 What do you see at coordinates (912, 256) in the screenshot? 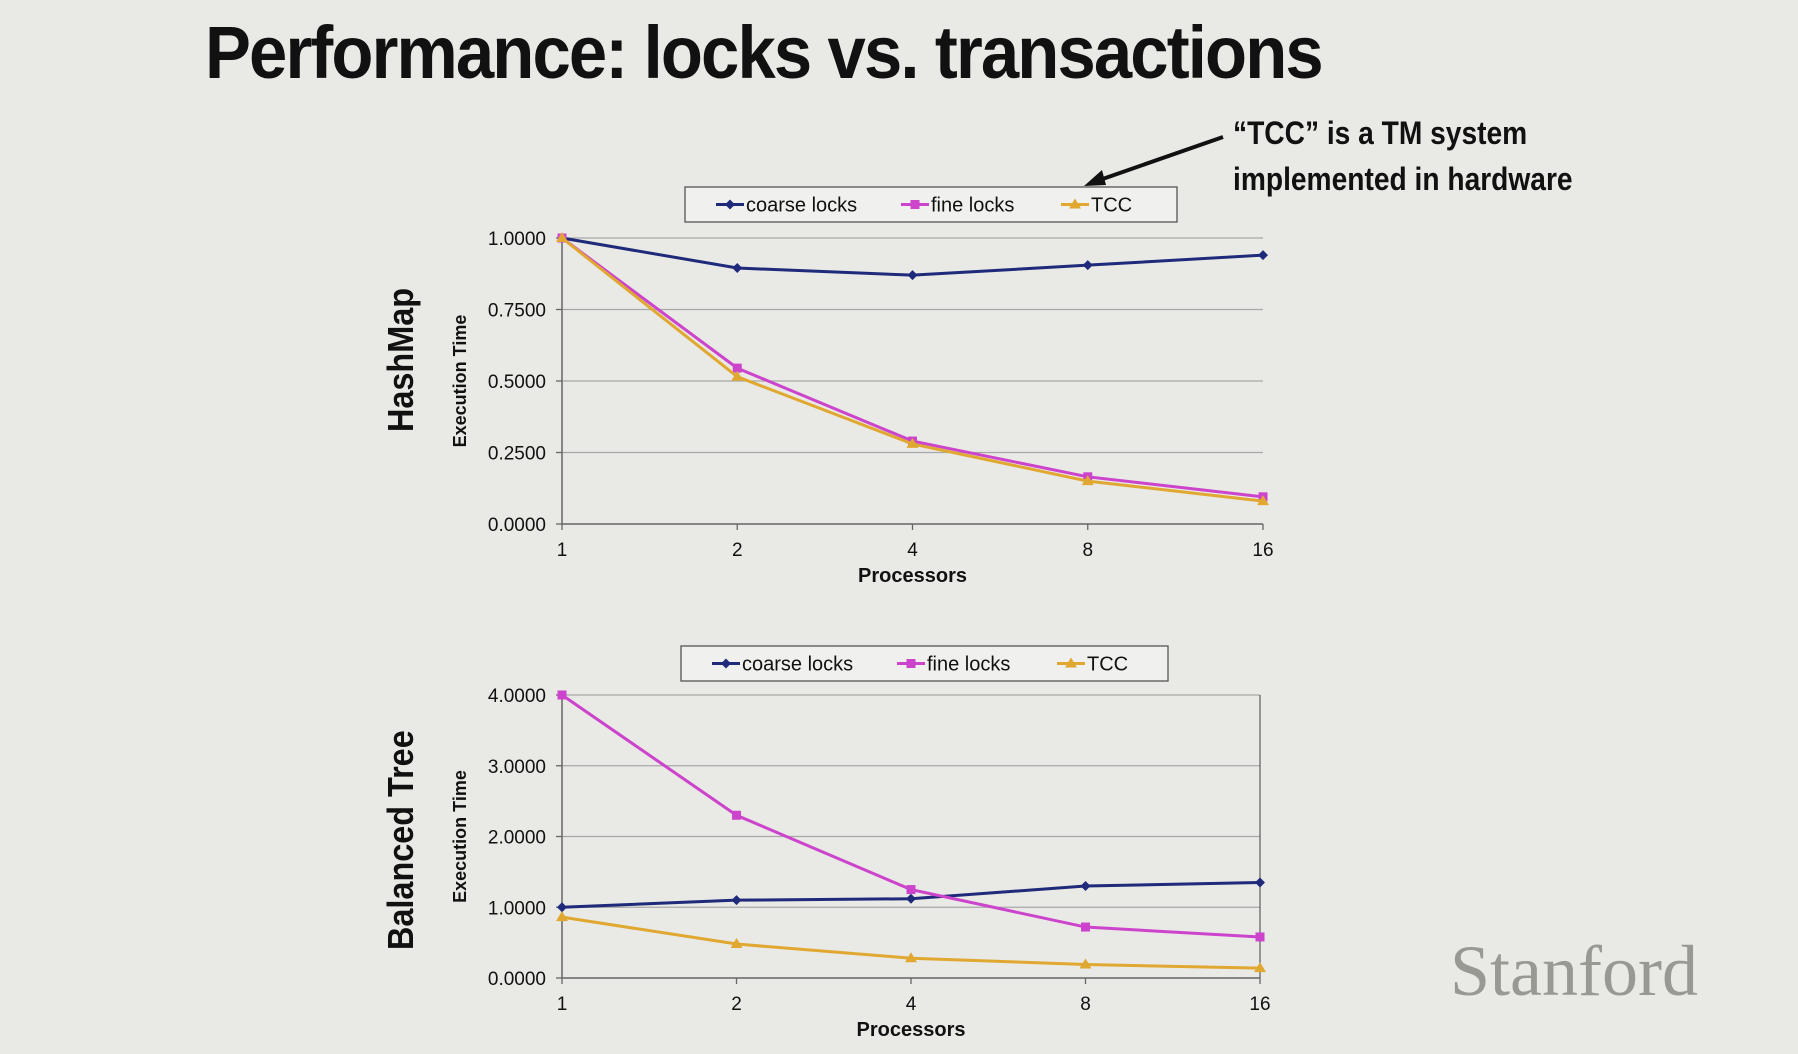
I see `series-line-coarse-locks` at bounding box center [912, 256].